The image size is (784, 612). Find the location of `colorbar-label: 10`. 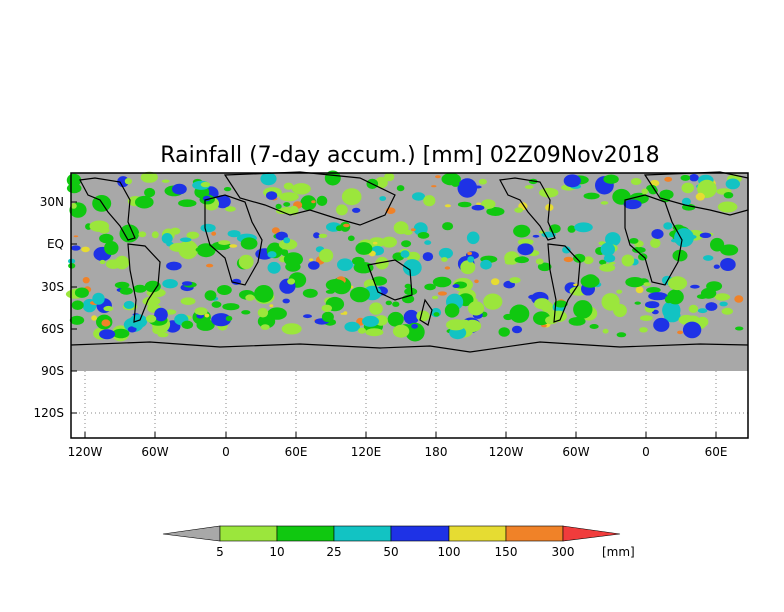

colorbar-label: 10 is located at coordinates (276, 552).